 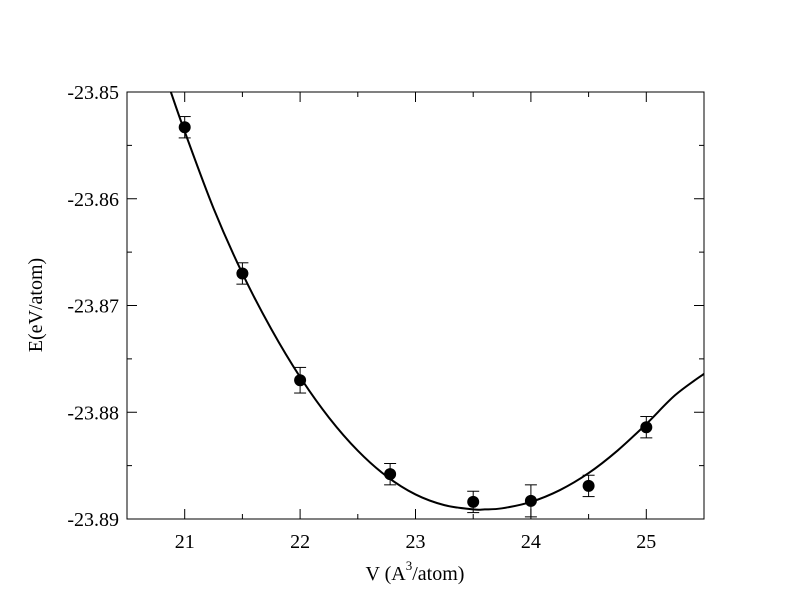 I want to click on x-tick-label: 25, so click(x=646, y=542).